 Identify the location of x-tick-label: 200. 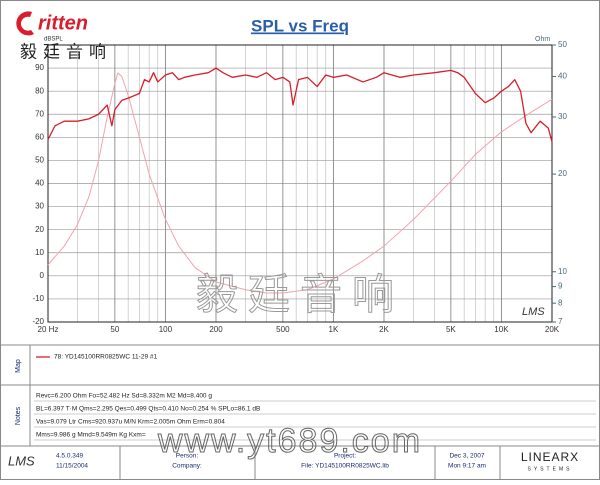
(216, 329).